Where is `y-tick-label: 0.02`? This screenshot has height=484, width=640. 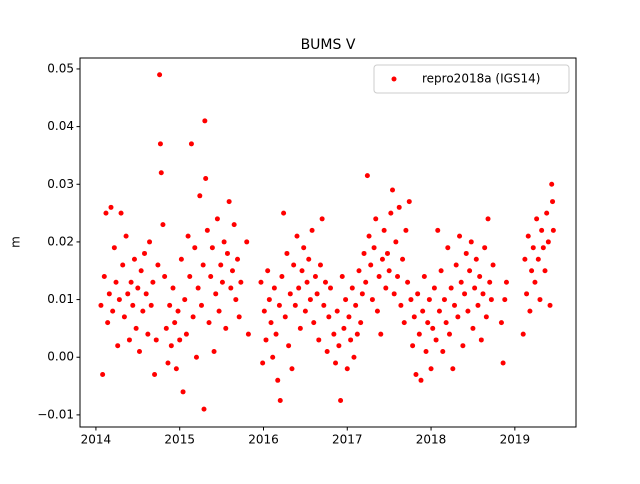 y-tick-label: 0.02 is located at coordinates (60, 241).